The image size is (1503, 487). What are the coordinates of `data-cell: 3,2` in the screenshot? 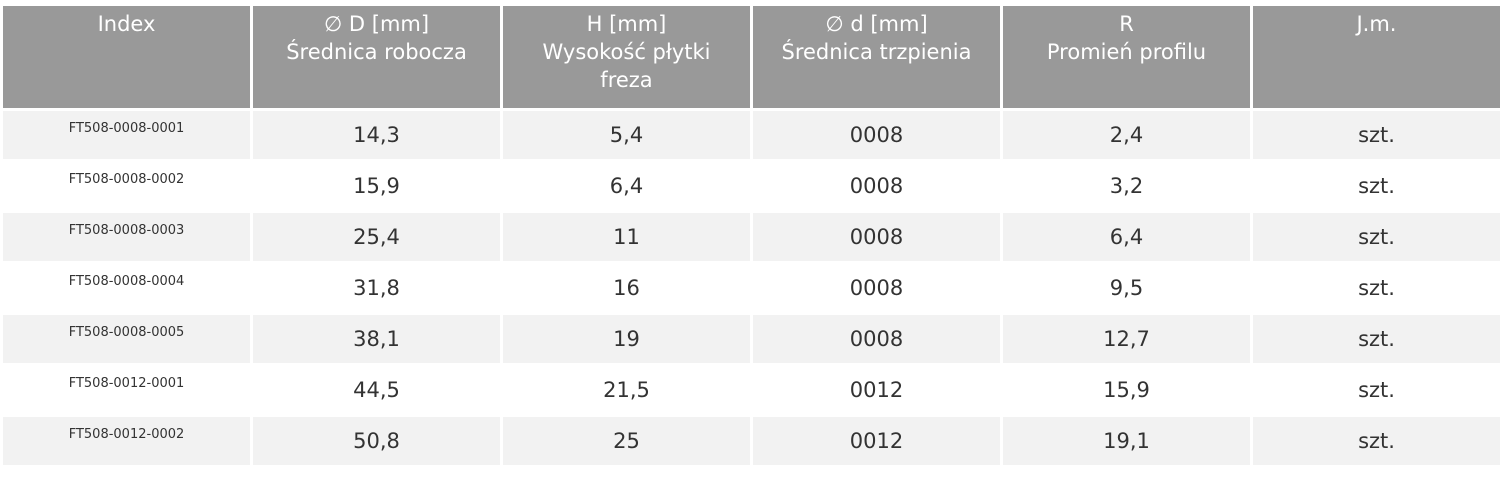 It's located at (1126, 186).